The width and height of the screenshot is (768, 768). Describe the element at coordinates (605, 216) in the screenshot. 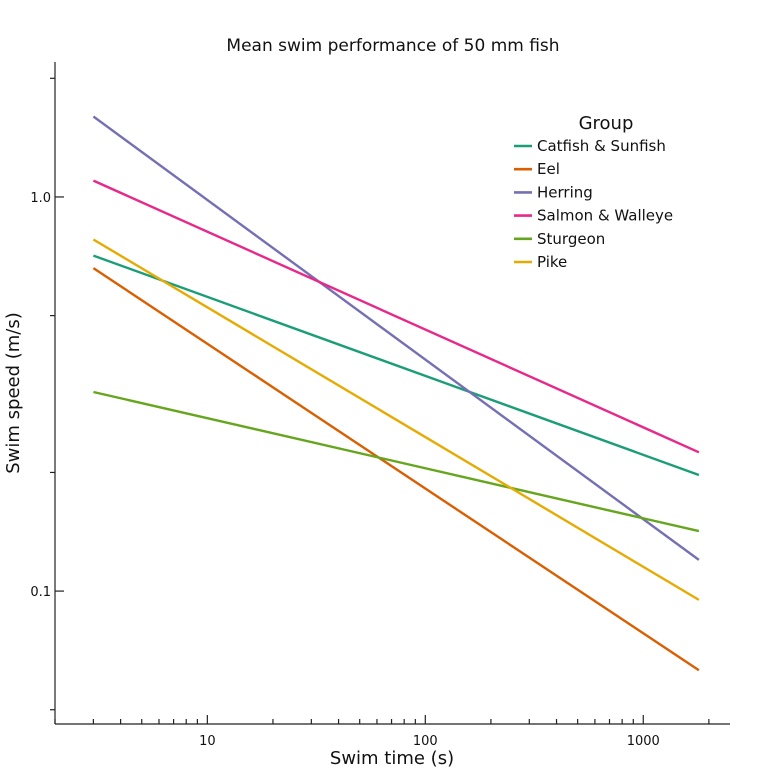

I see `legend-label: Salmon & Walleye` at that location.